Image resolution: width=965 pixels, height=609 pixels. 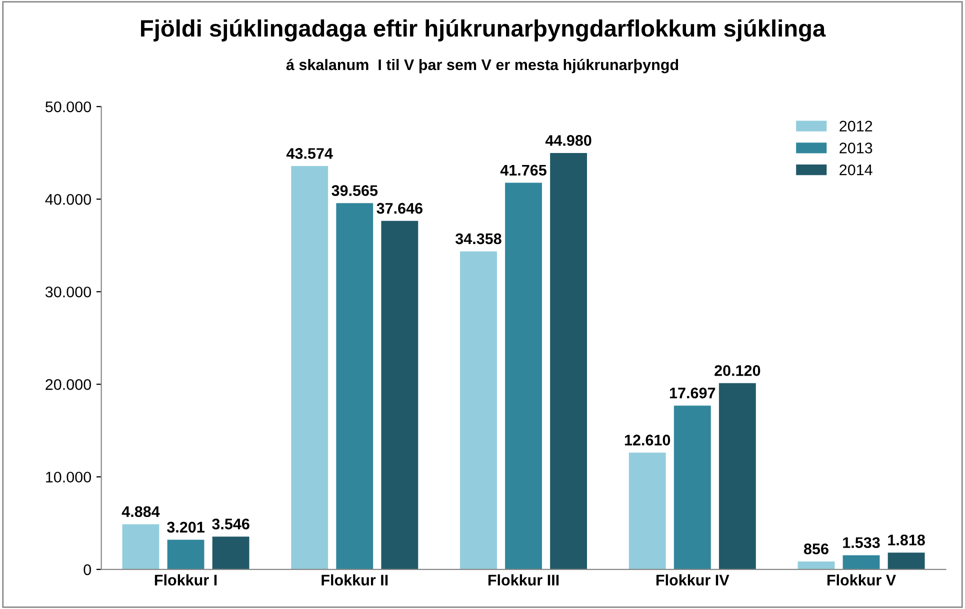 What do you see at coordinates (523, 580) in the screenshot?
I see `x-tick-label: Flokkur III` at bounding box center [523, 580].